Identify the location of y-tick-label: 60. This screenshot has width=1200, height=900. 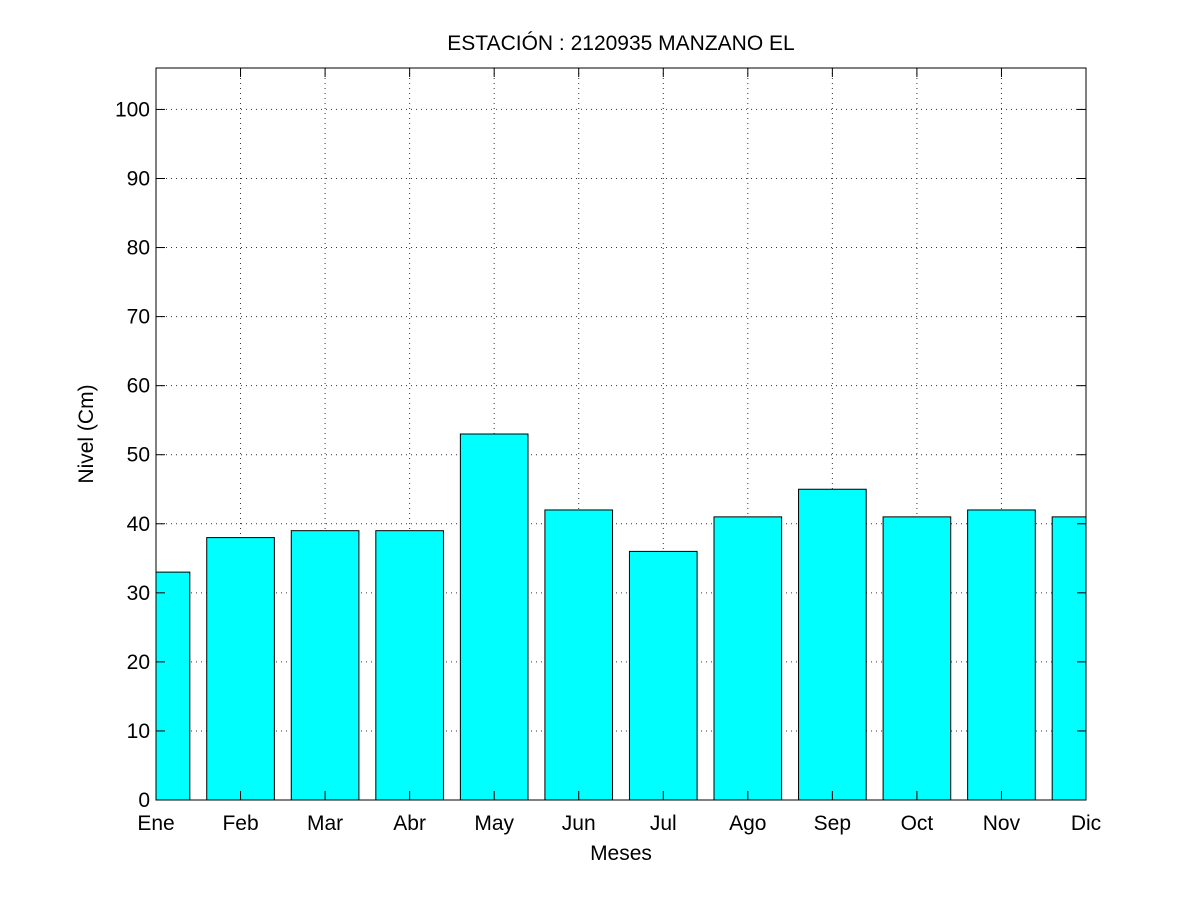
(138, 386).